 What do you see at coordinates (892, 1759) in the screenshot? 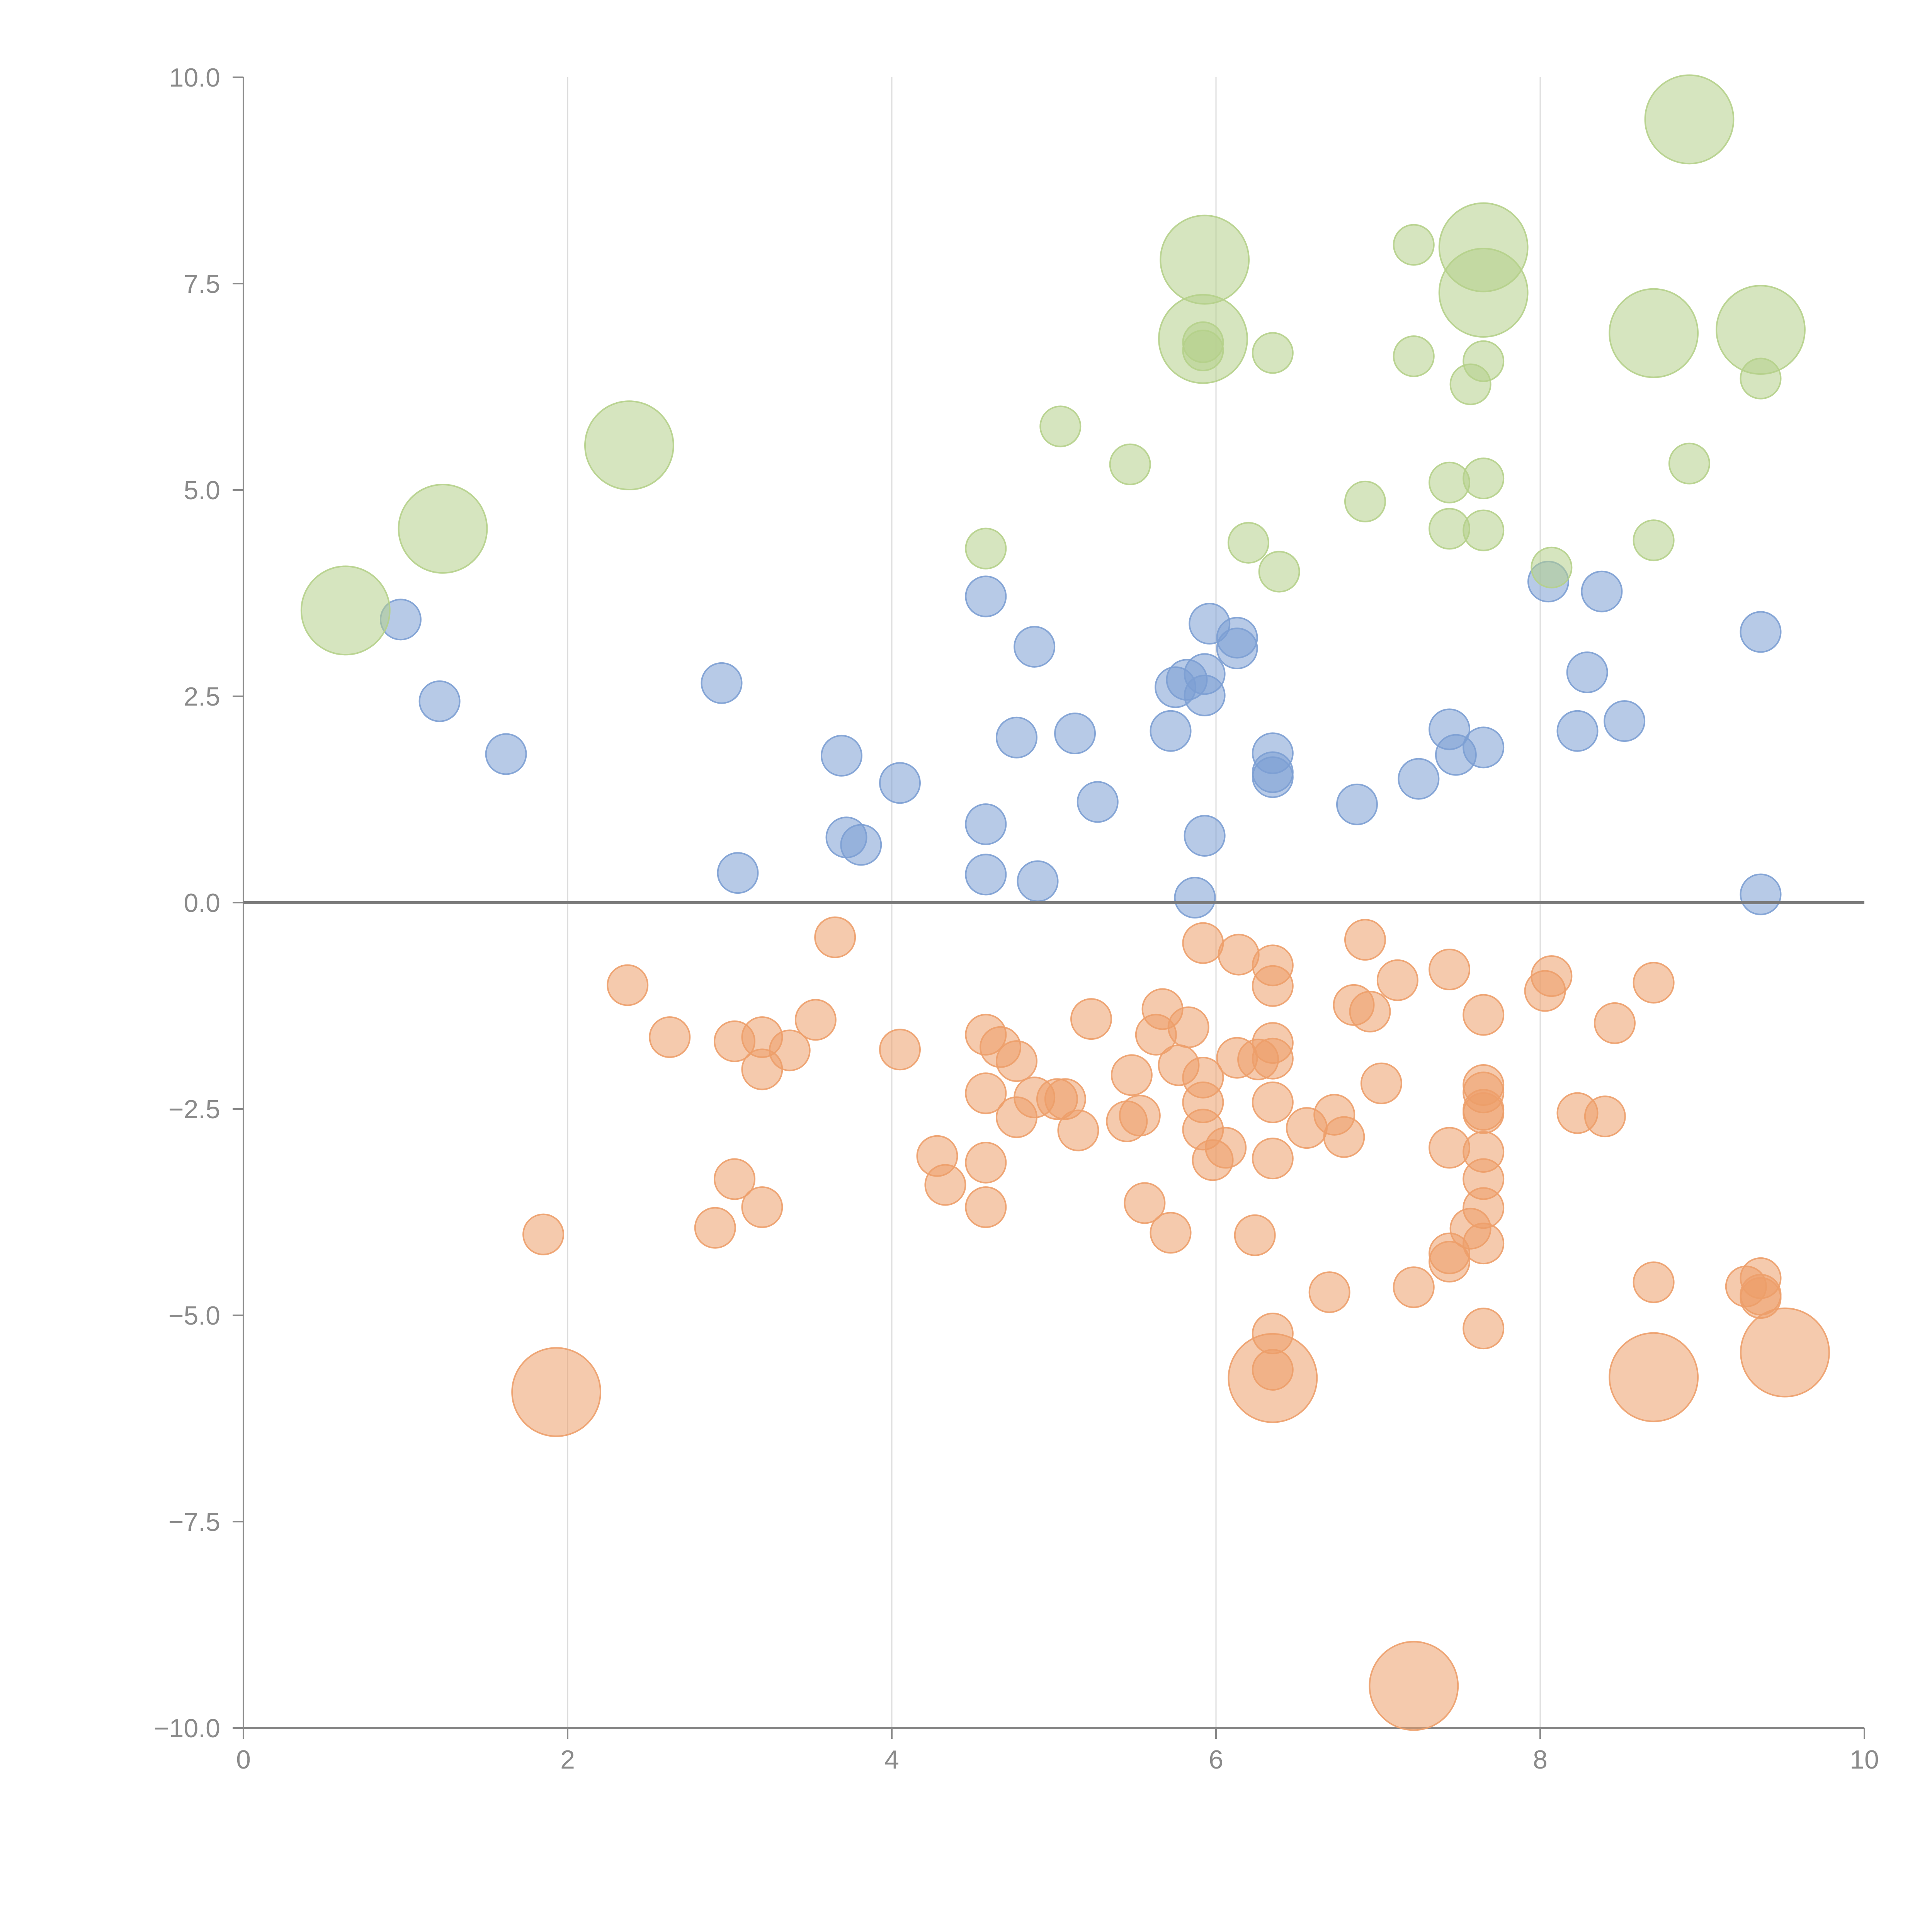
I see `x-tick-label: 4` at bounding box center [892, 1759].